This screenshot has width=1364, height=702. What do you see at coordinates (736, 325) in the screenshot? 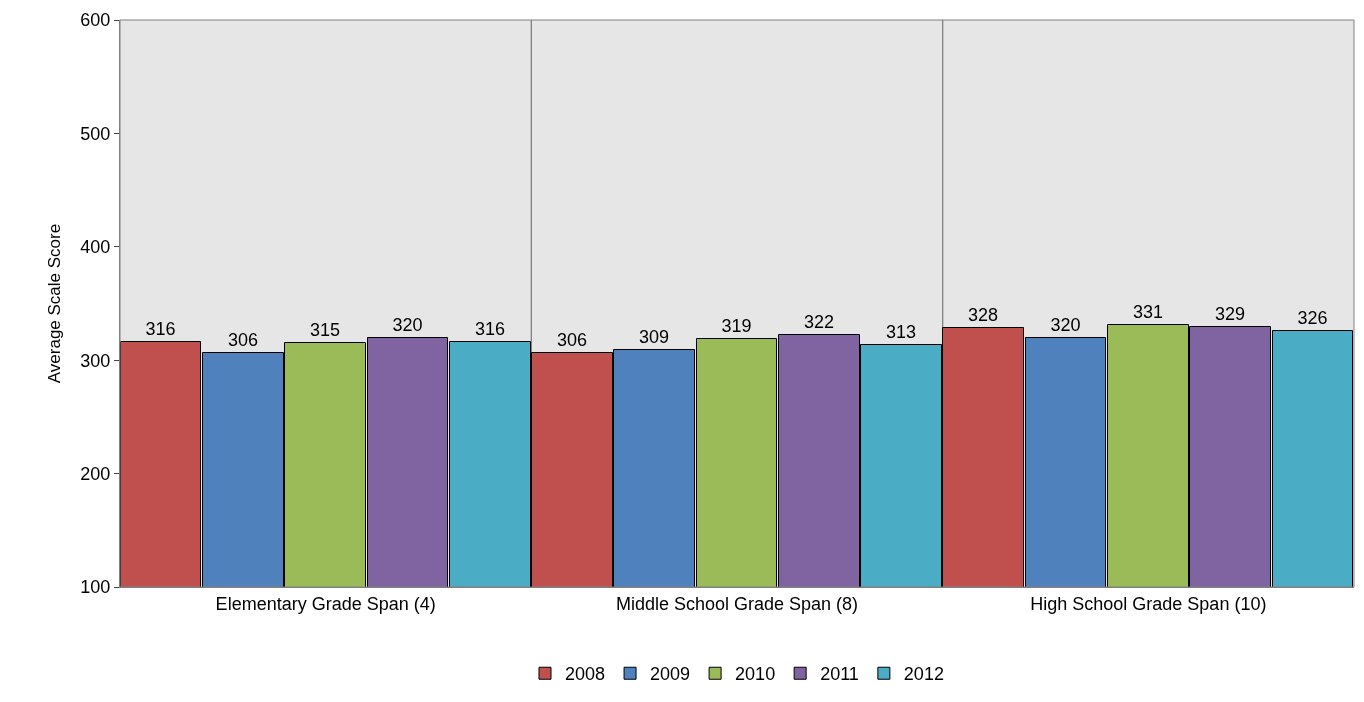
I see `data-label: 319` at bounding box center [736, 325].